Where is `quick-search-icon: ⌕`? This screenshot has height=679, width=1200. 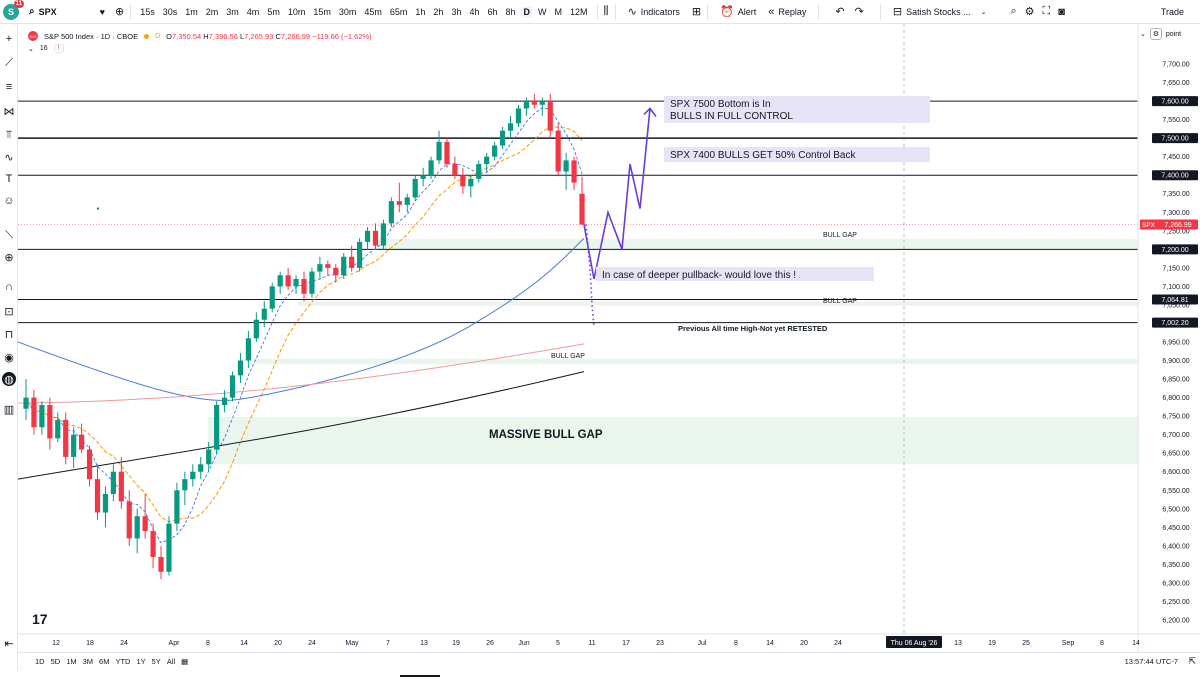
quick-search-icon: ⌕ is located at coordinates (1013, 11).